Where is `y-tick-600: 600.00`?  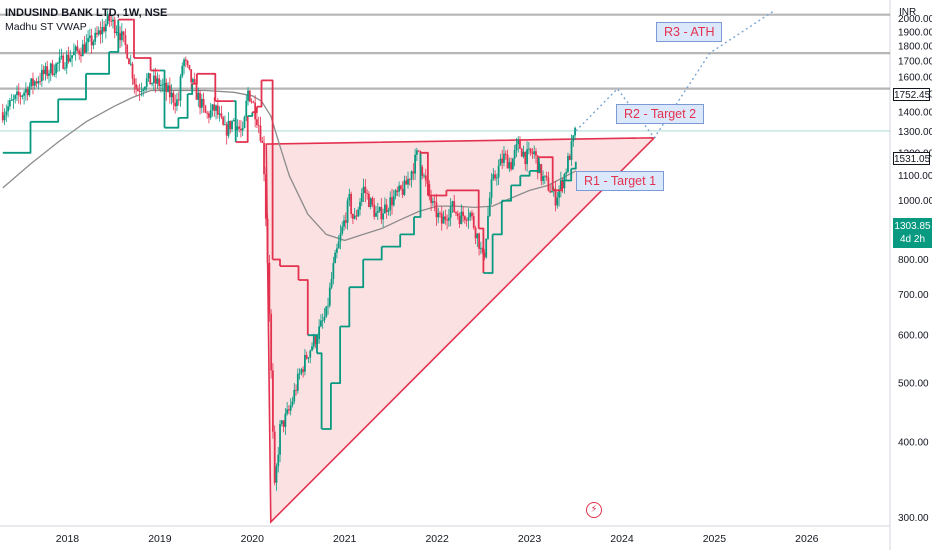
y-tick-600: 600.00 is located at coordinates (913, 336).